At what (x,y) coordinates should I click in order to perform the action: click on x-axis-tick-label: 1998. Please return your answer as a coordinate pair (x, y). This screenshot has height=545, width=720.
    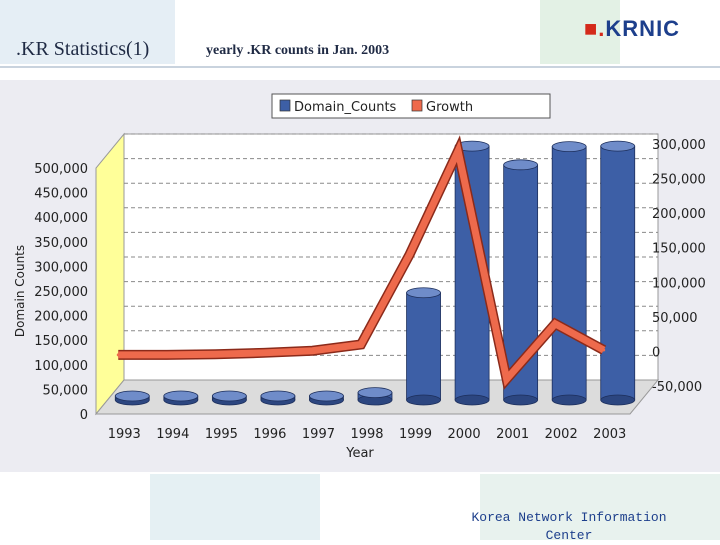
    Looking at the image, I should click on (366, 434).